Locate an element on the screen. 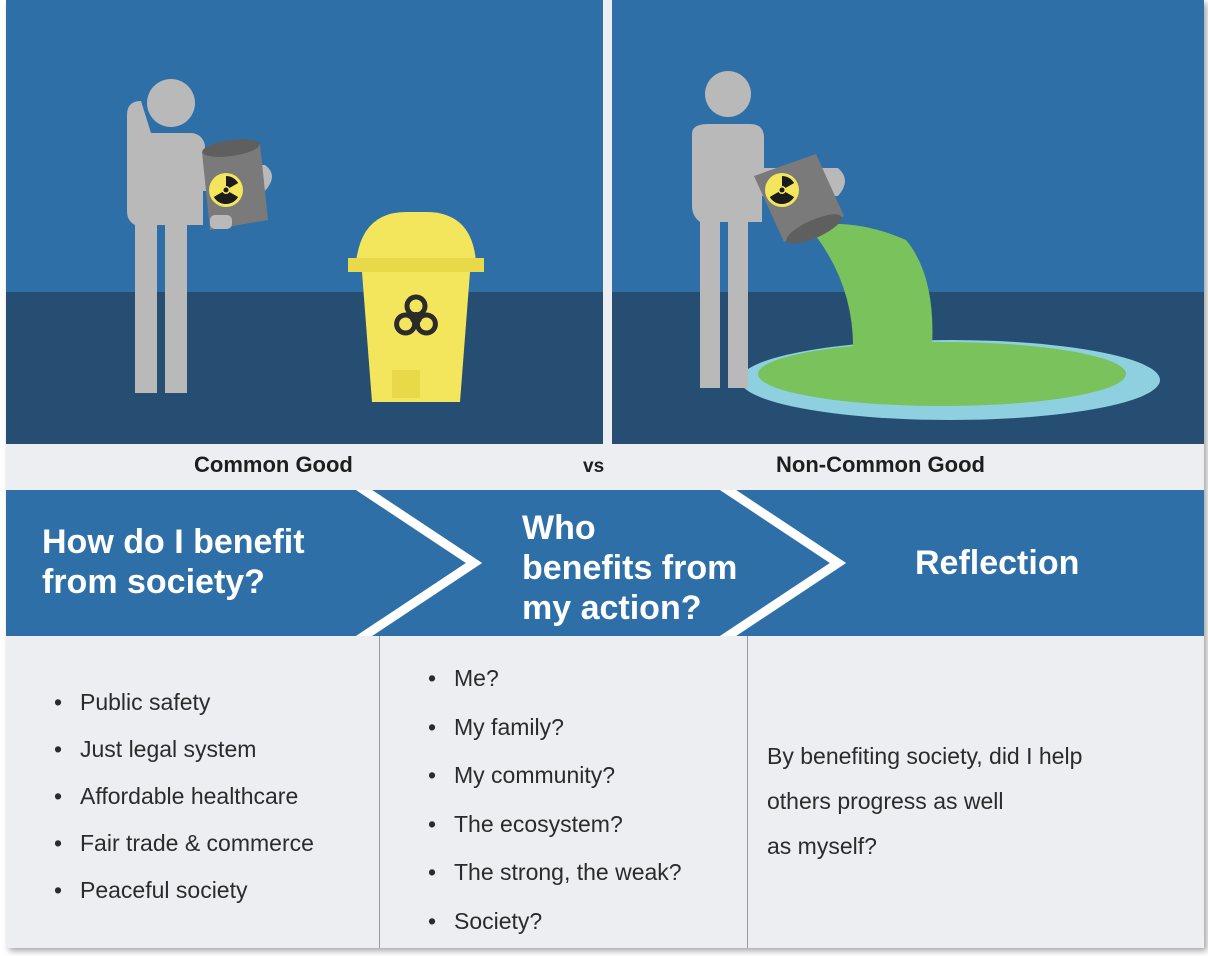  step-heading-reflection: Reflection is located at coordinates (1045, 563).